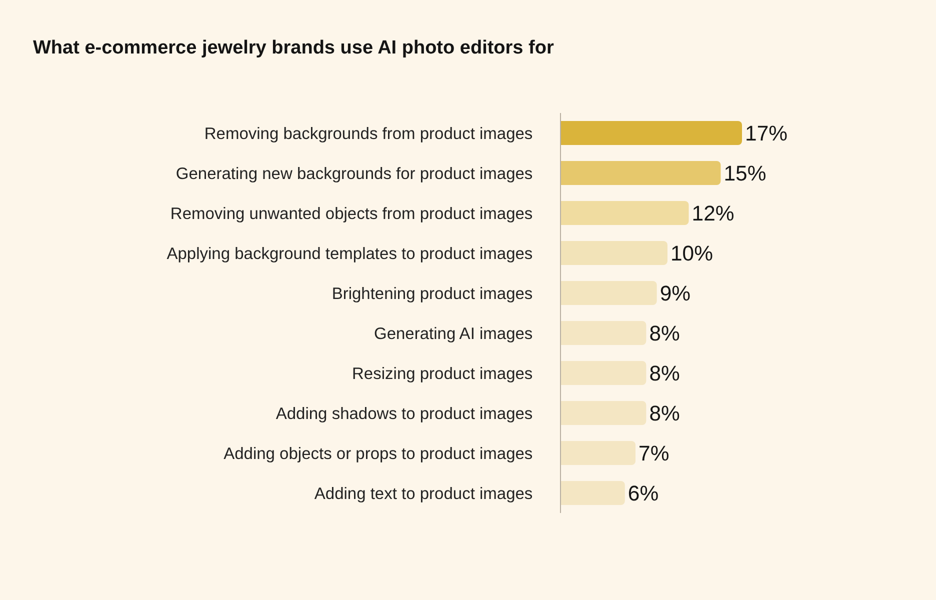 This screenshot has width=936, height=600. What do you see at coordinates (354, 173) in the screenshot?
I see `y-tick-label: Generating new backgrounds for product images` at bounding box center [354, 173].